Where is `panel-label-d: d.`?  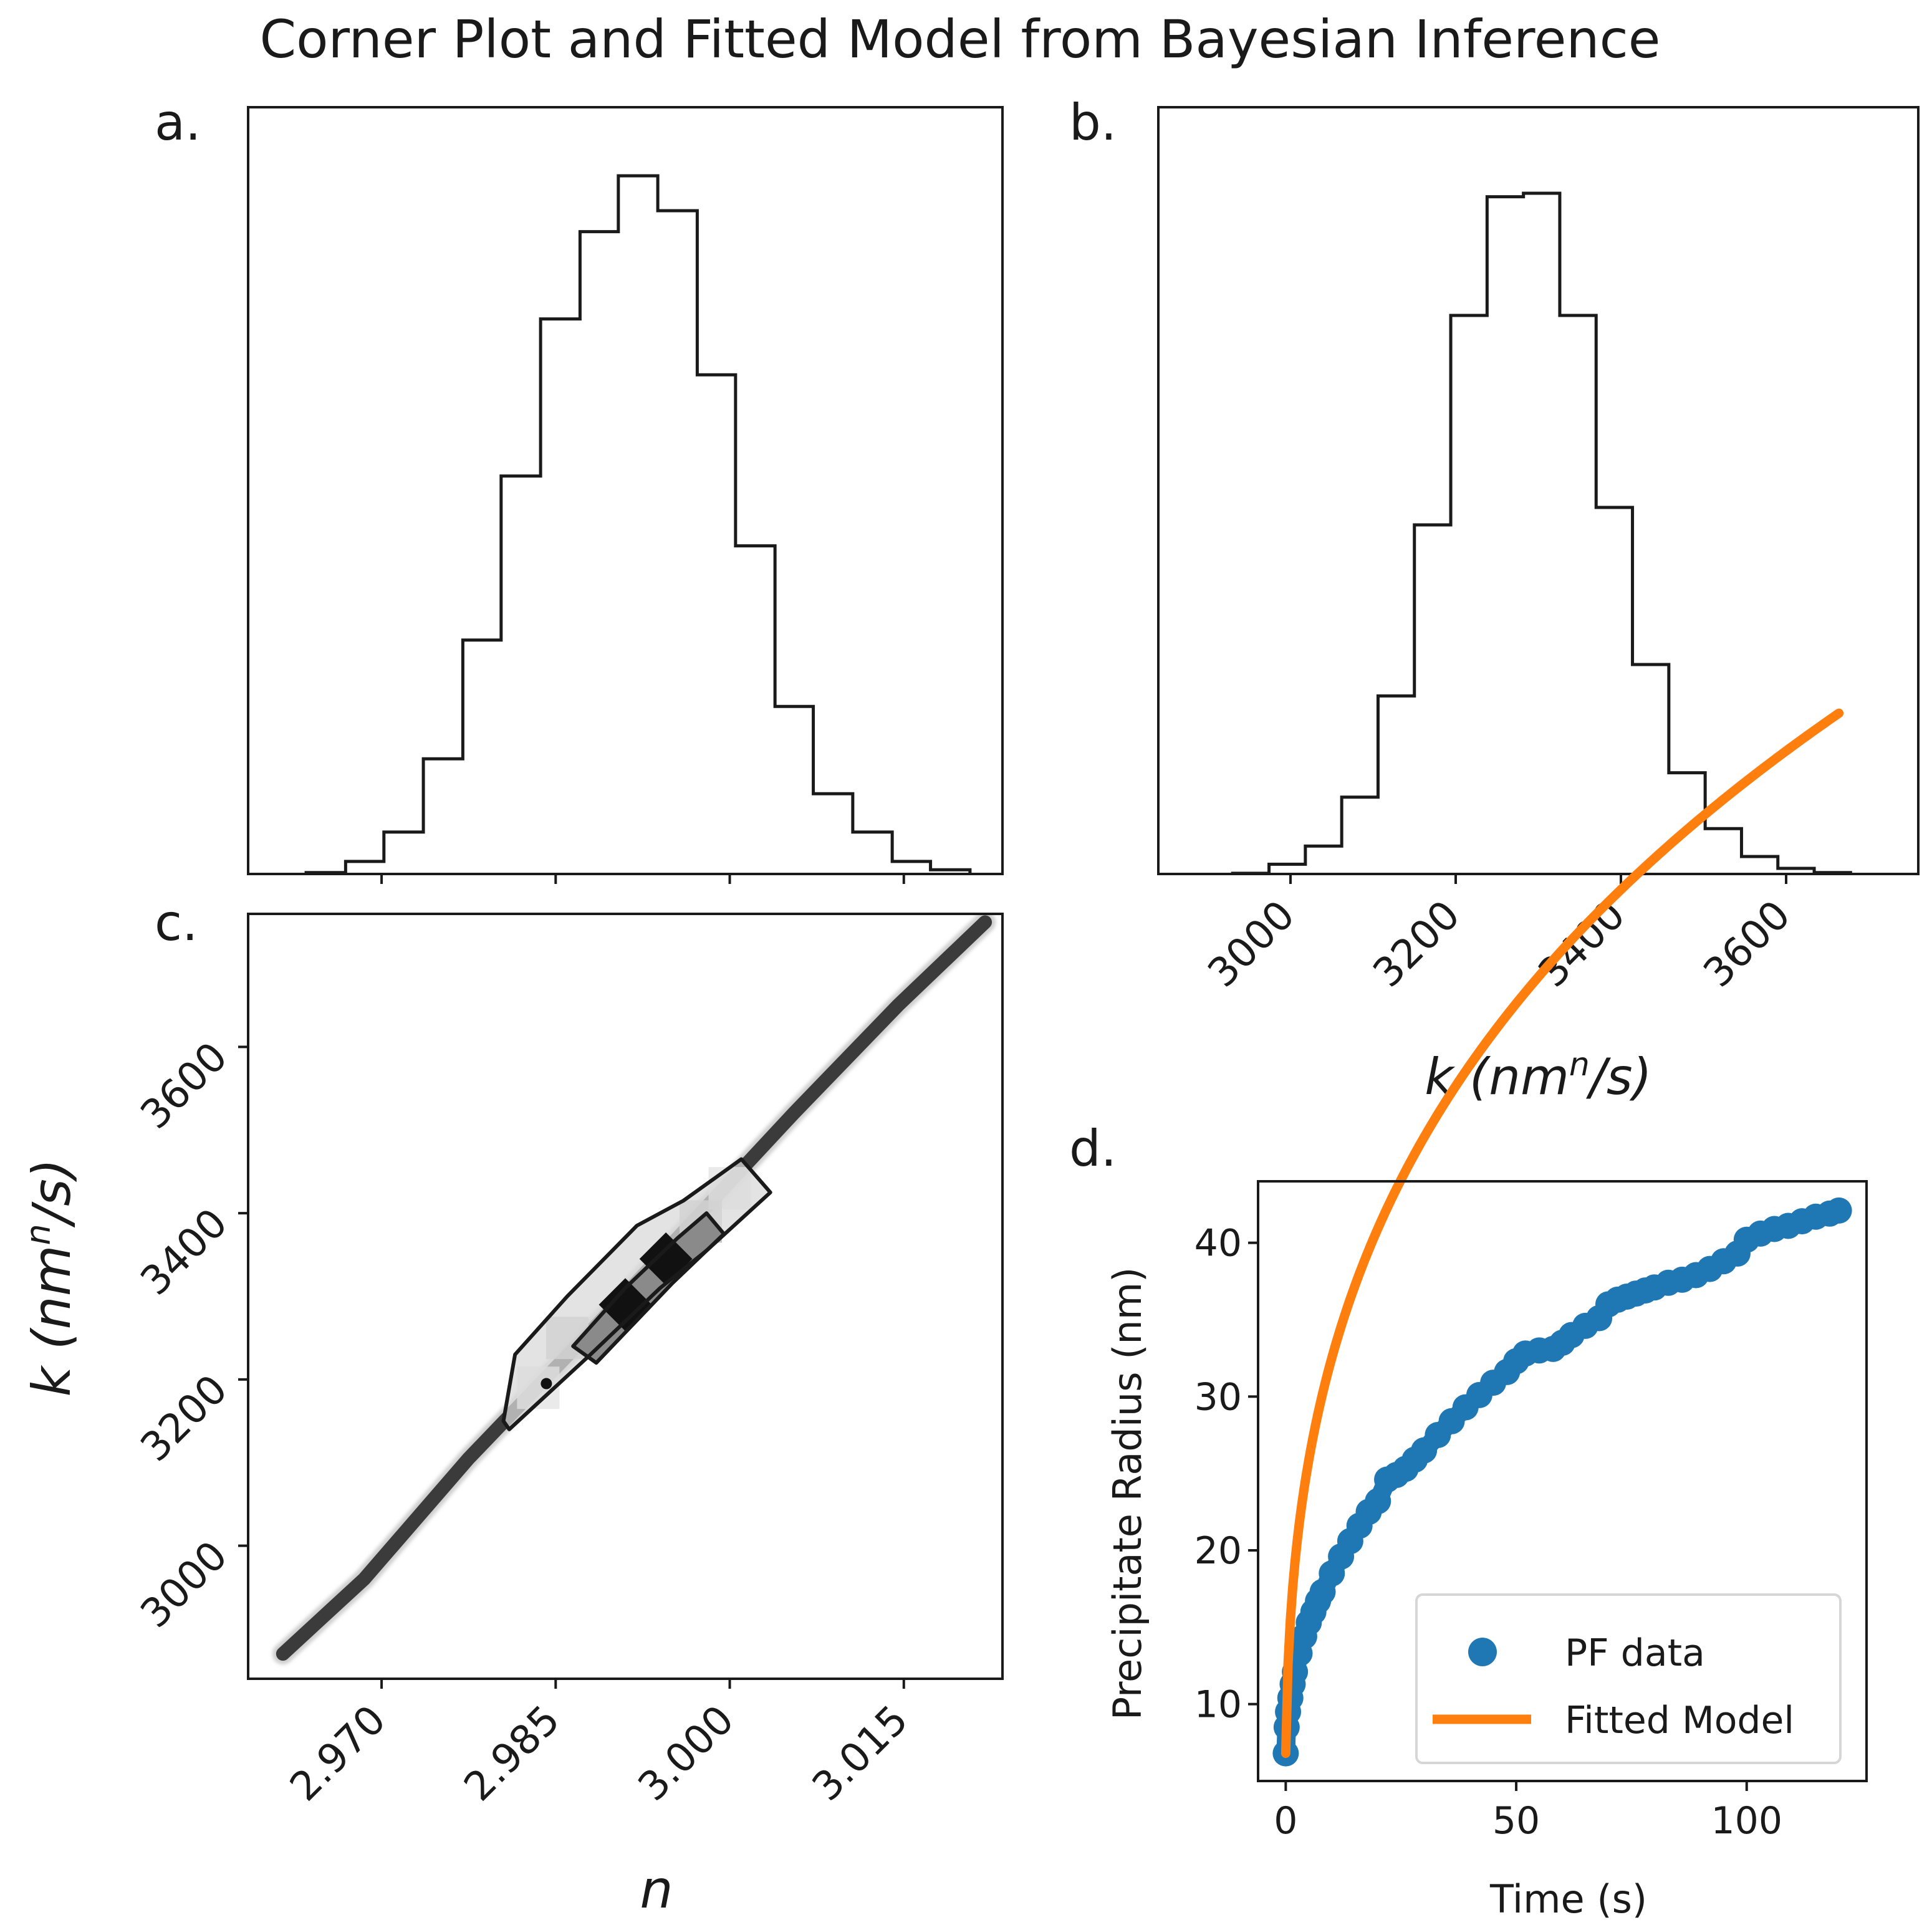 panel-label-d: d. is located at coordinates (1093, 1149).